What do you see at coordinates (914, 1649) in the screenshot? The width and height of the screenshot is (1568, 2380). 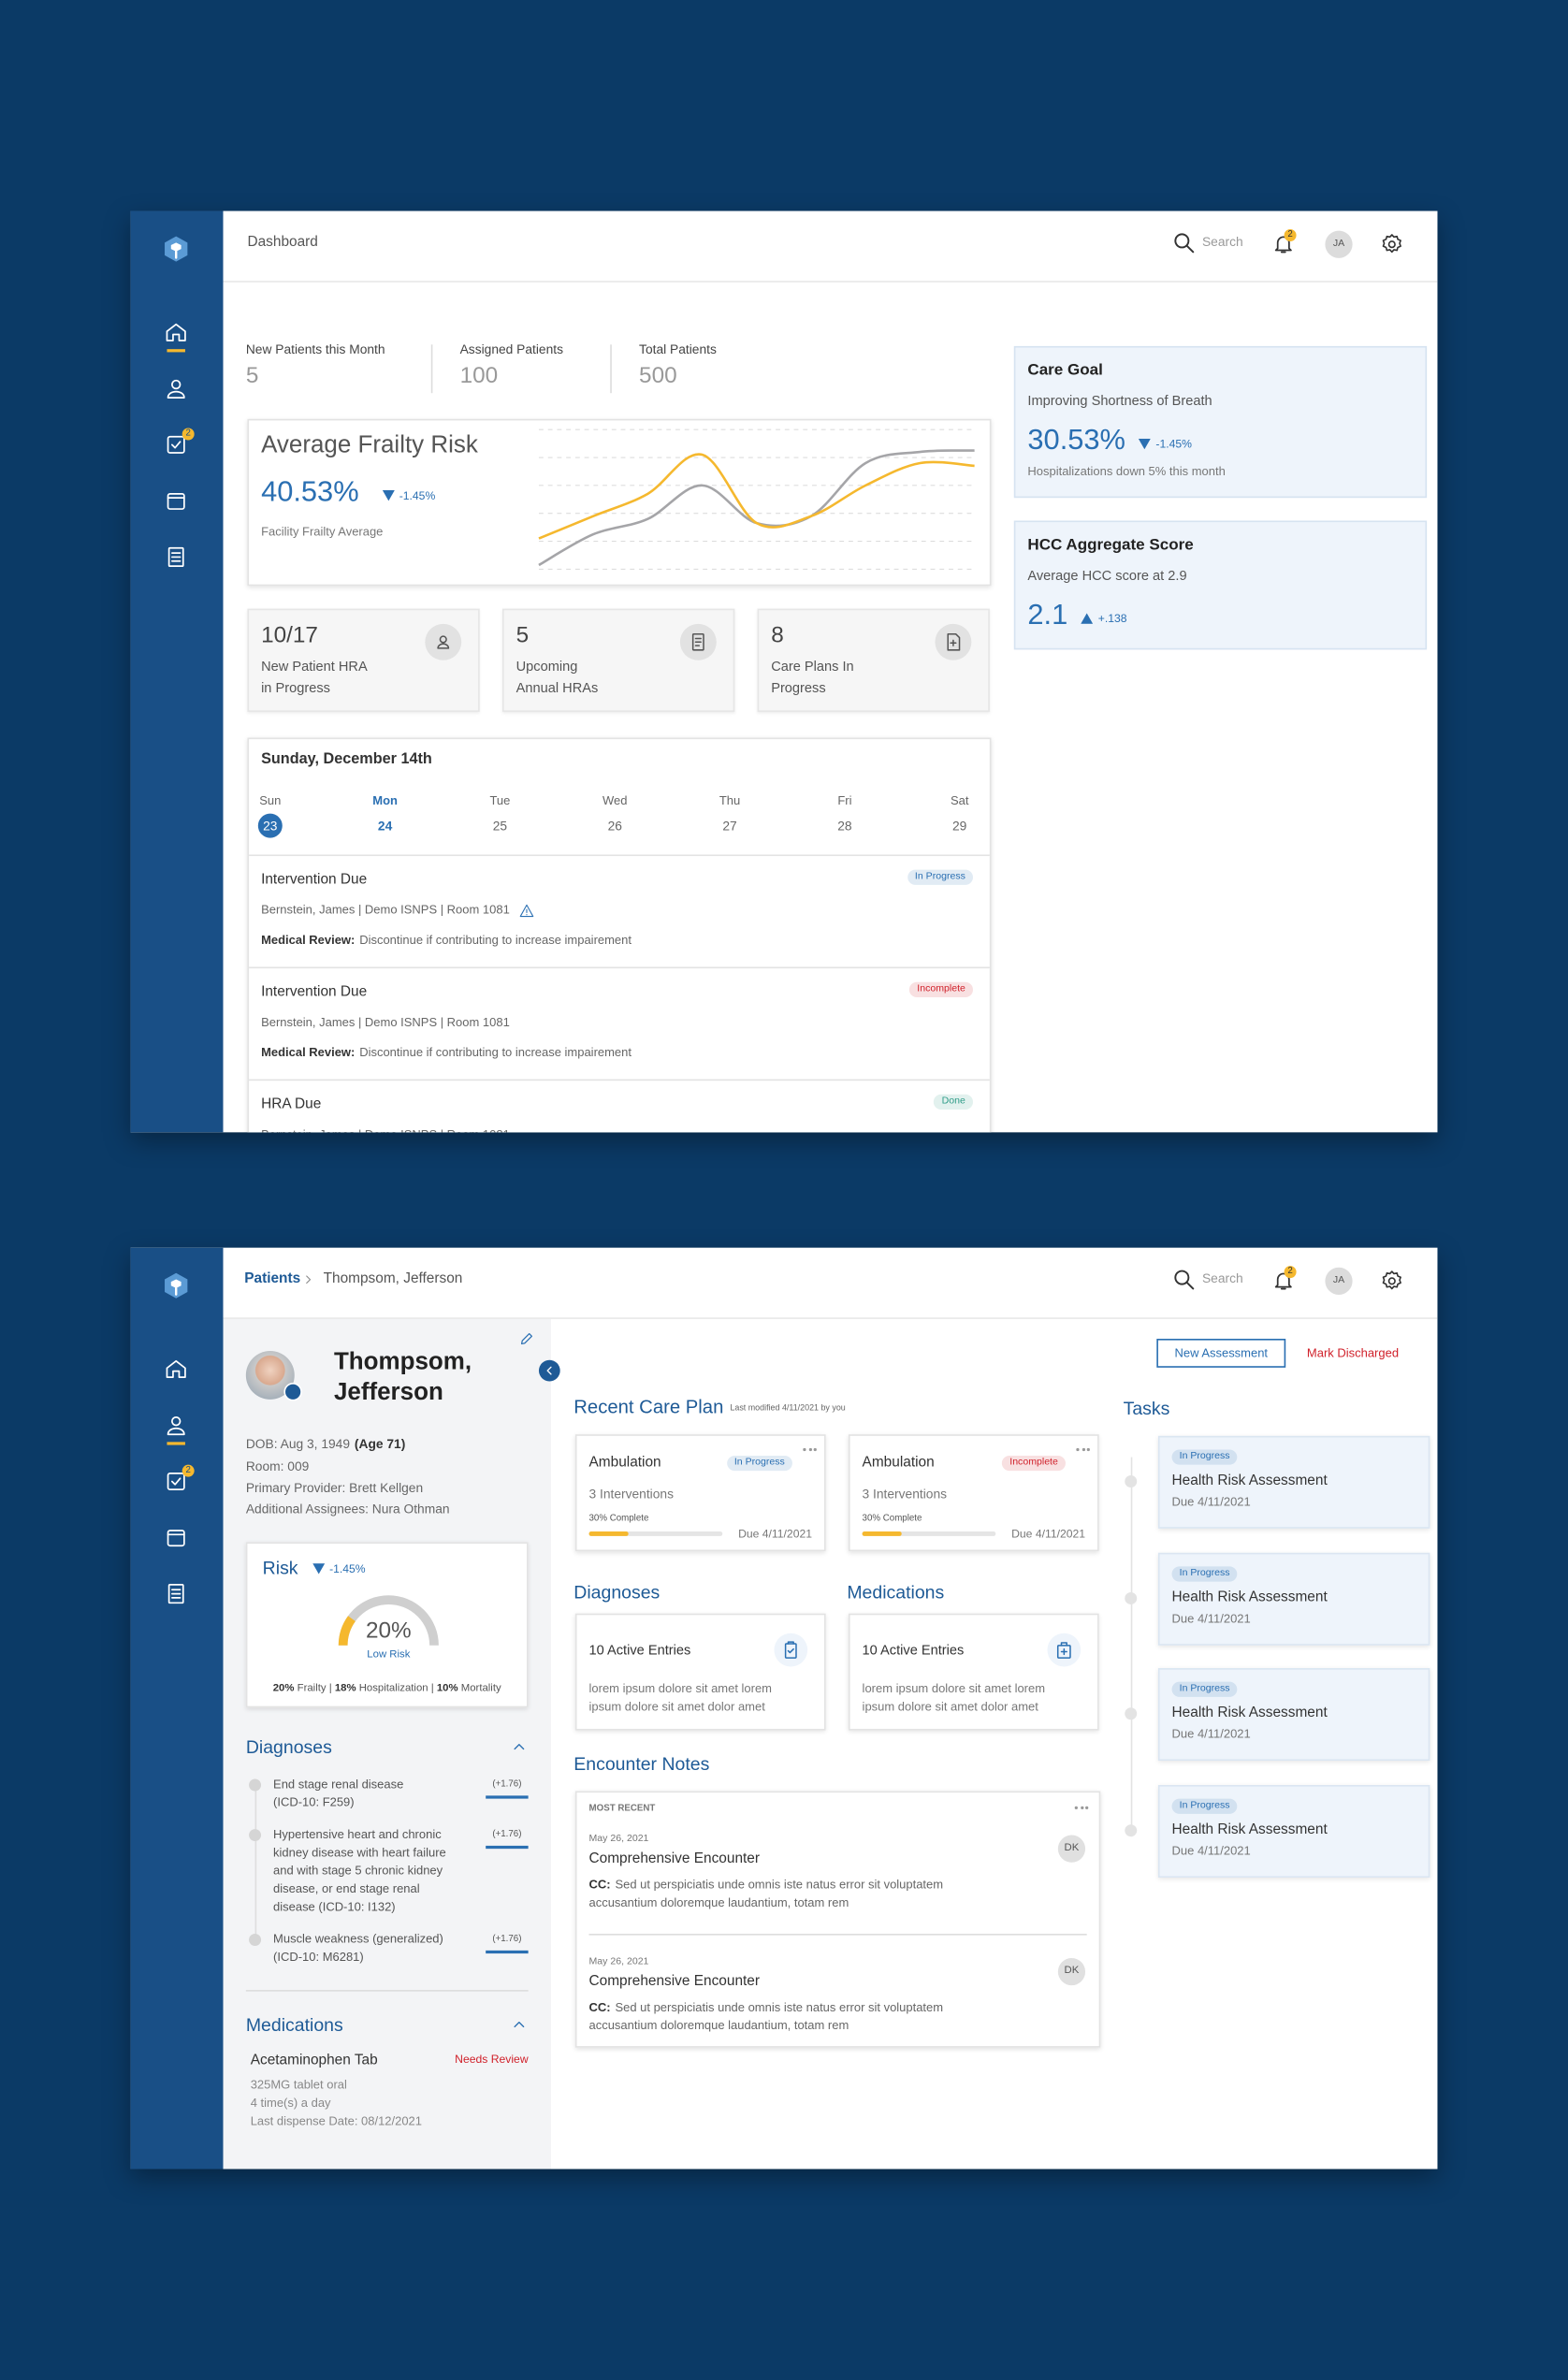 I see `summary-entries: 10 Active Entries` at bounding box center [914, 1649].